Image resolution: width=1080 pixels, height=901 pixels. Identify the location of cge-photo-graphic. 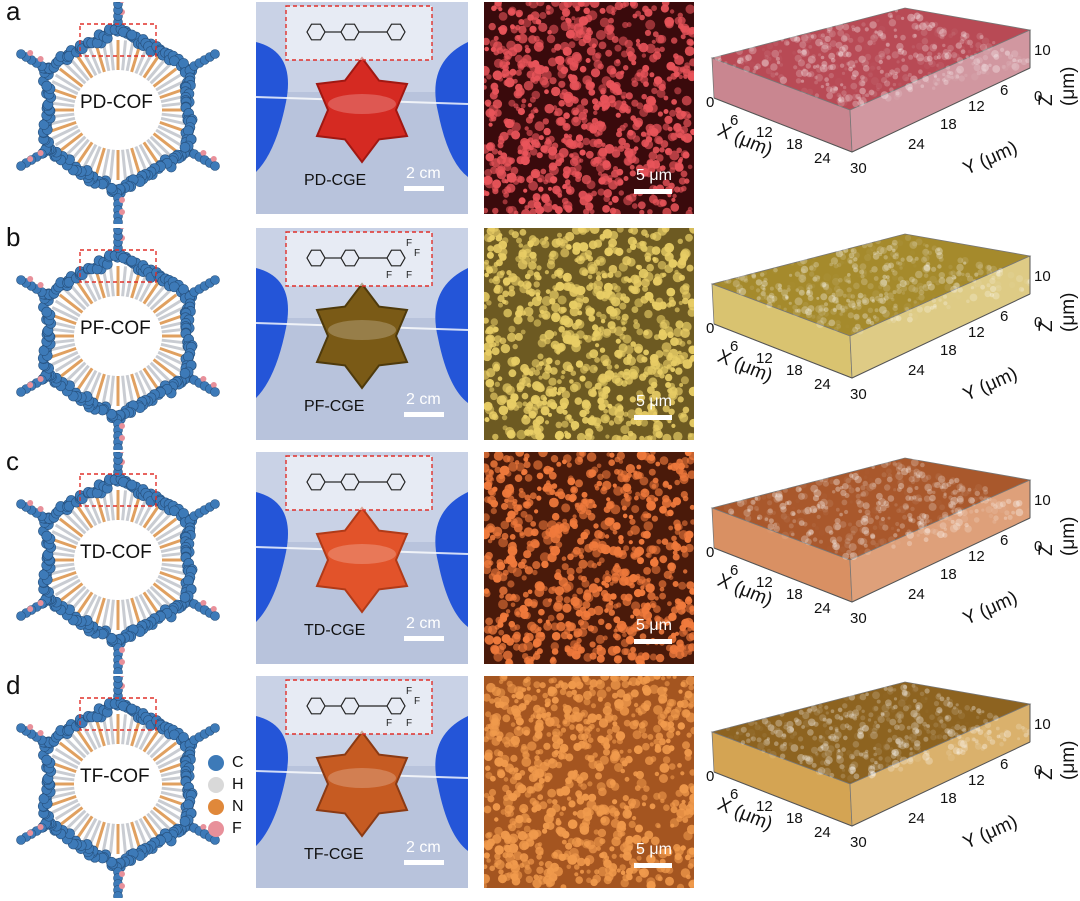
(362, 558).